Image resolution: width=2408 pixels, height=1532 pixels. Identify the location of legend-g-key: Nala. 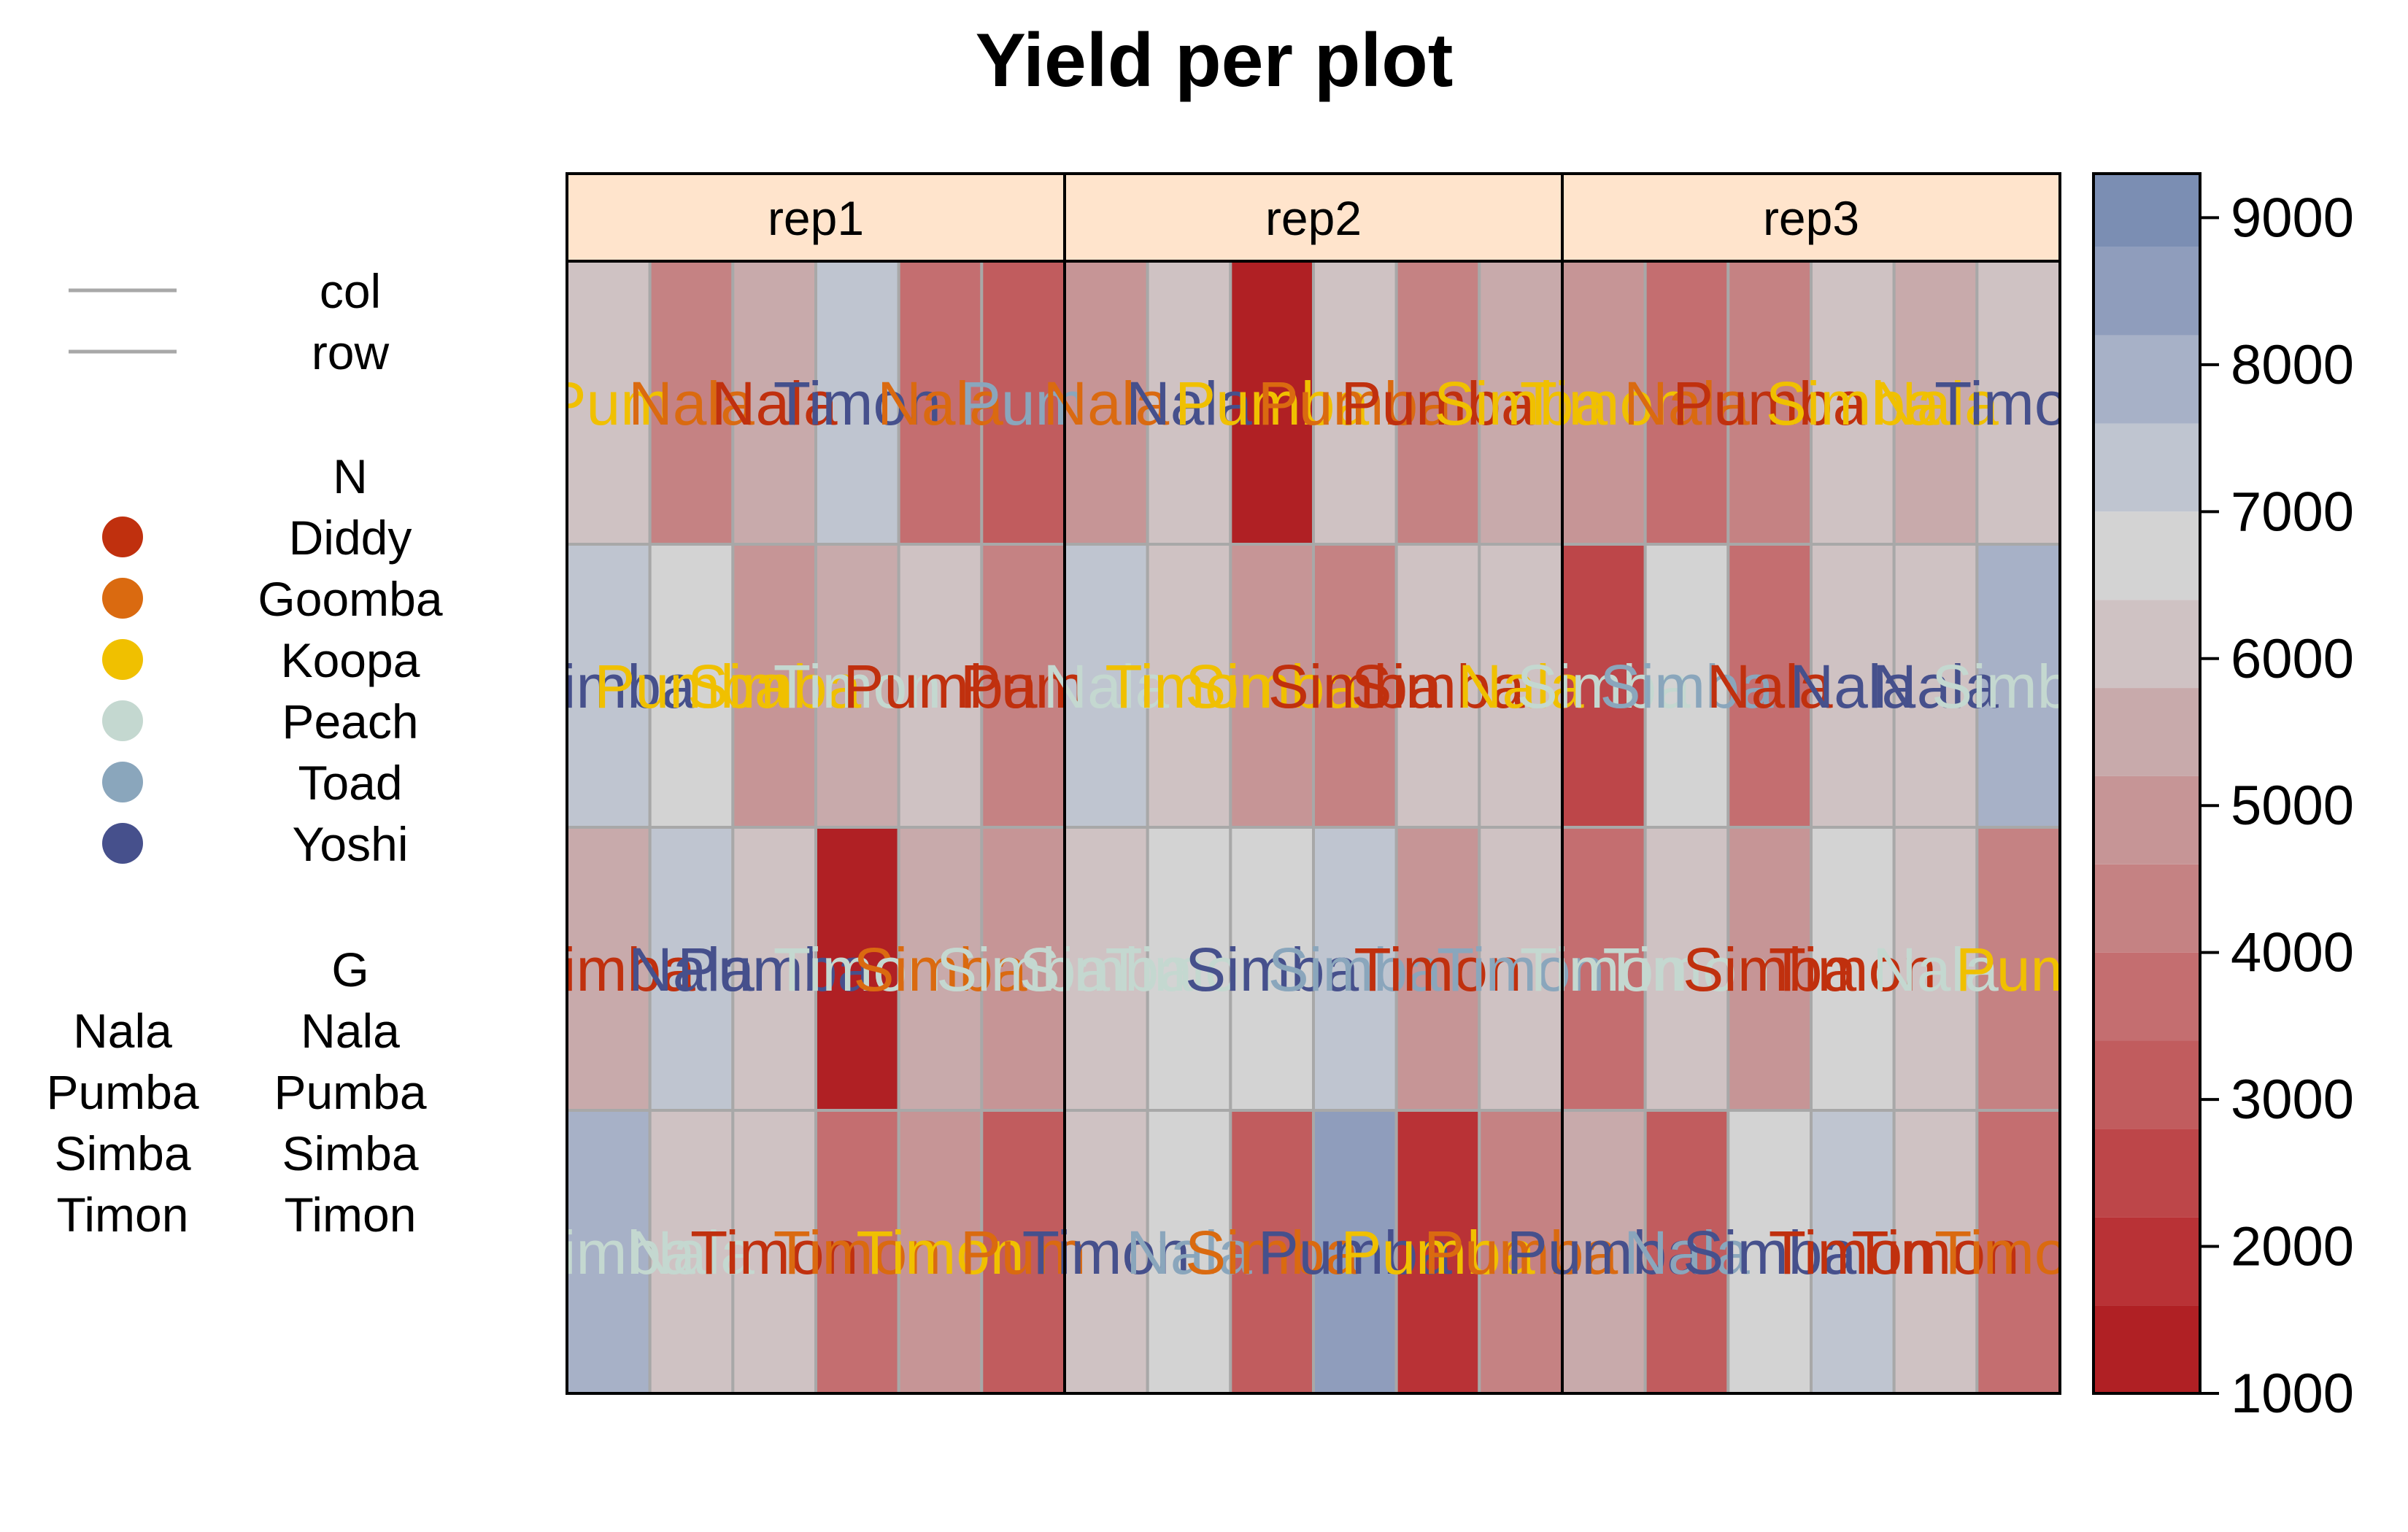
(122, 1031).